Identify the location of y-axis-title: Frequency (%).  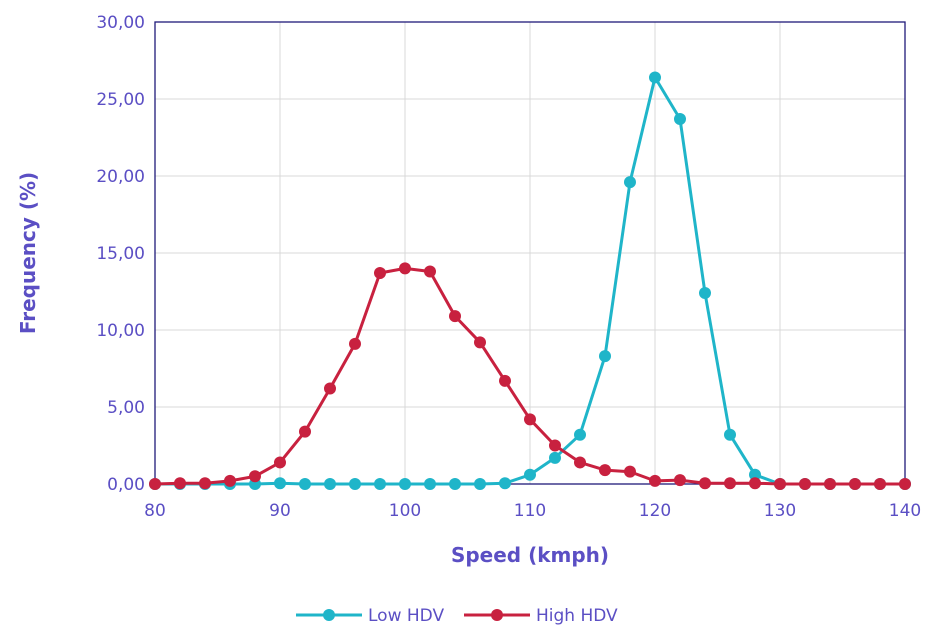
(28, 253).